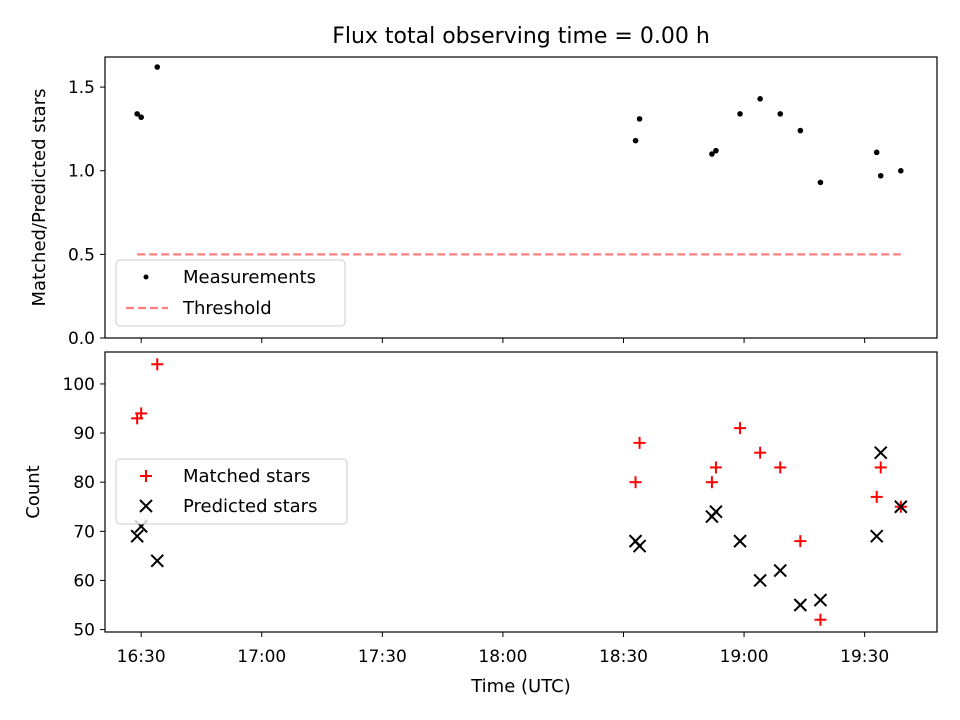  I want to click on xtick-label: 17:30, so click(382, 657).